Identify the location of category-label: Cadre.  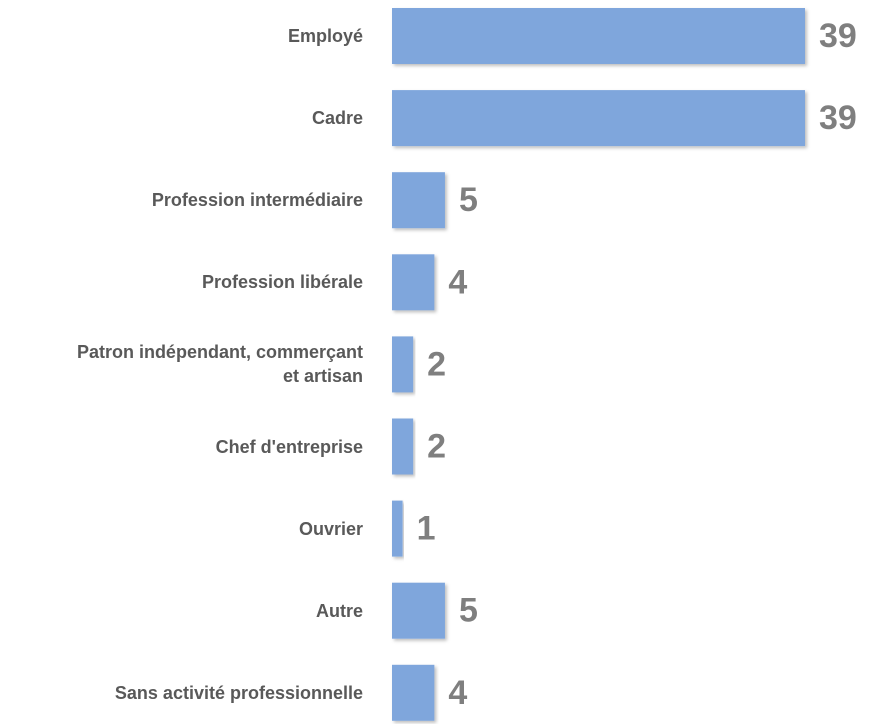
(337, 118).